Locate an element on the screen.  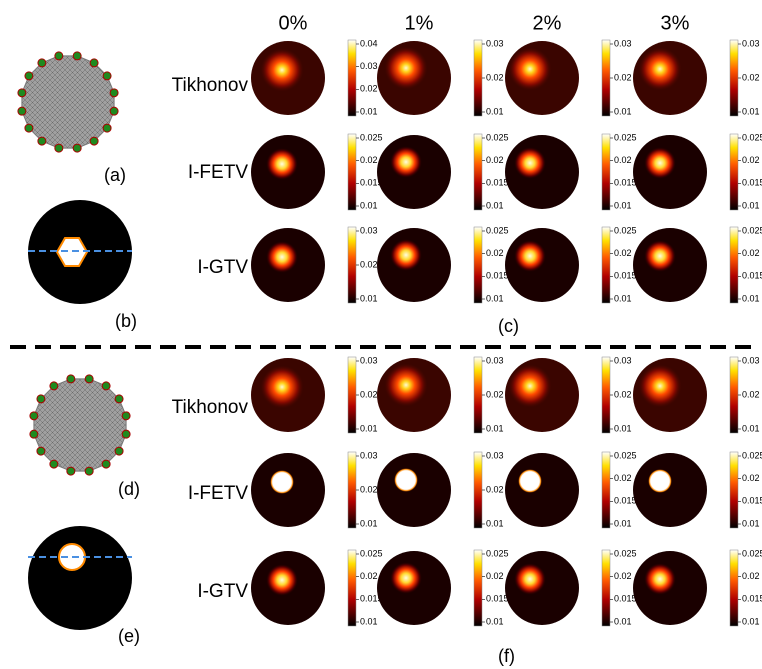
column-header: 2% is located at coordinates (547, 23).